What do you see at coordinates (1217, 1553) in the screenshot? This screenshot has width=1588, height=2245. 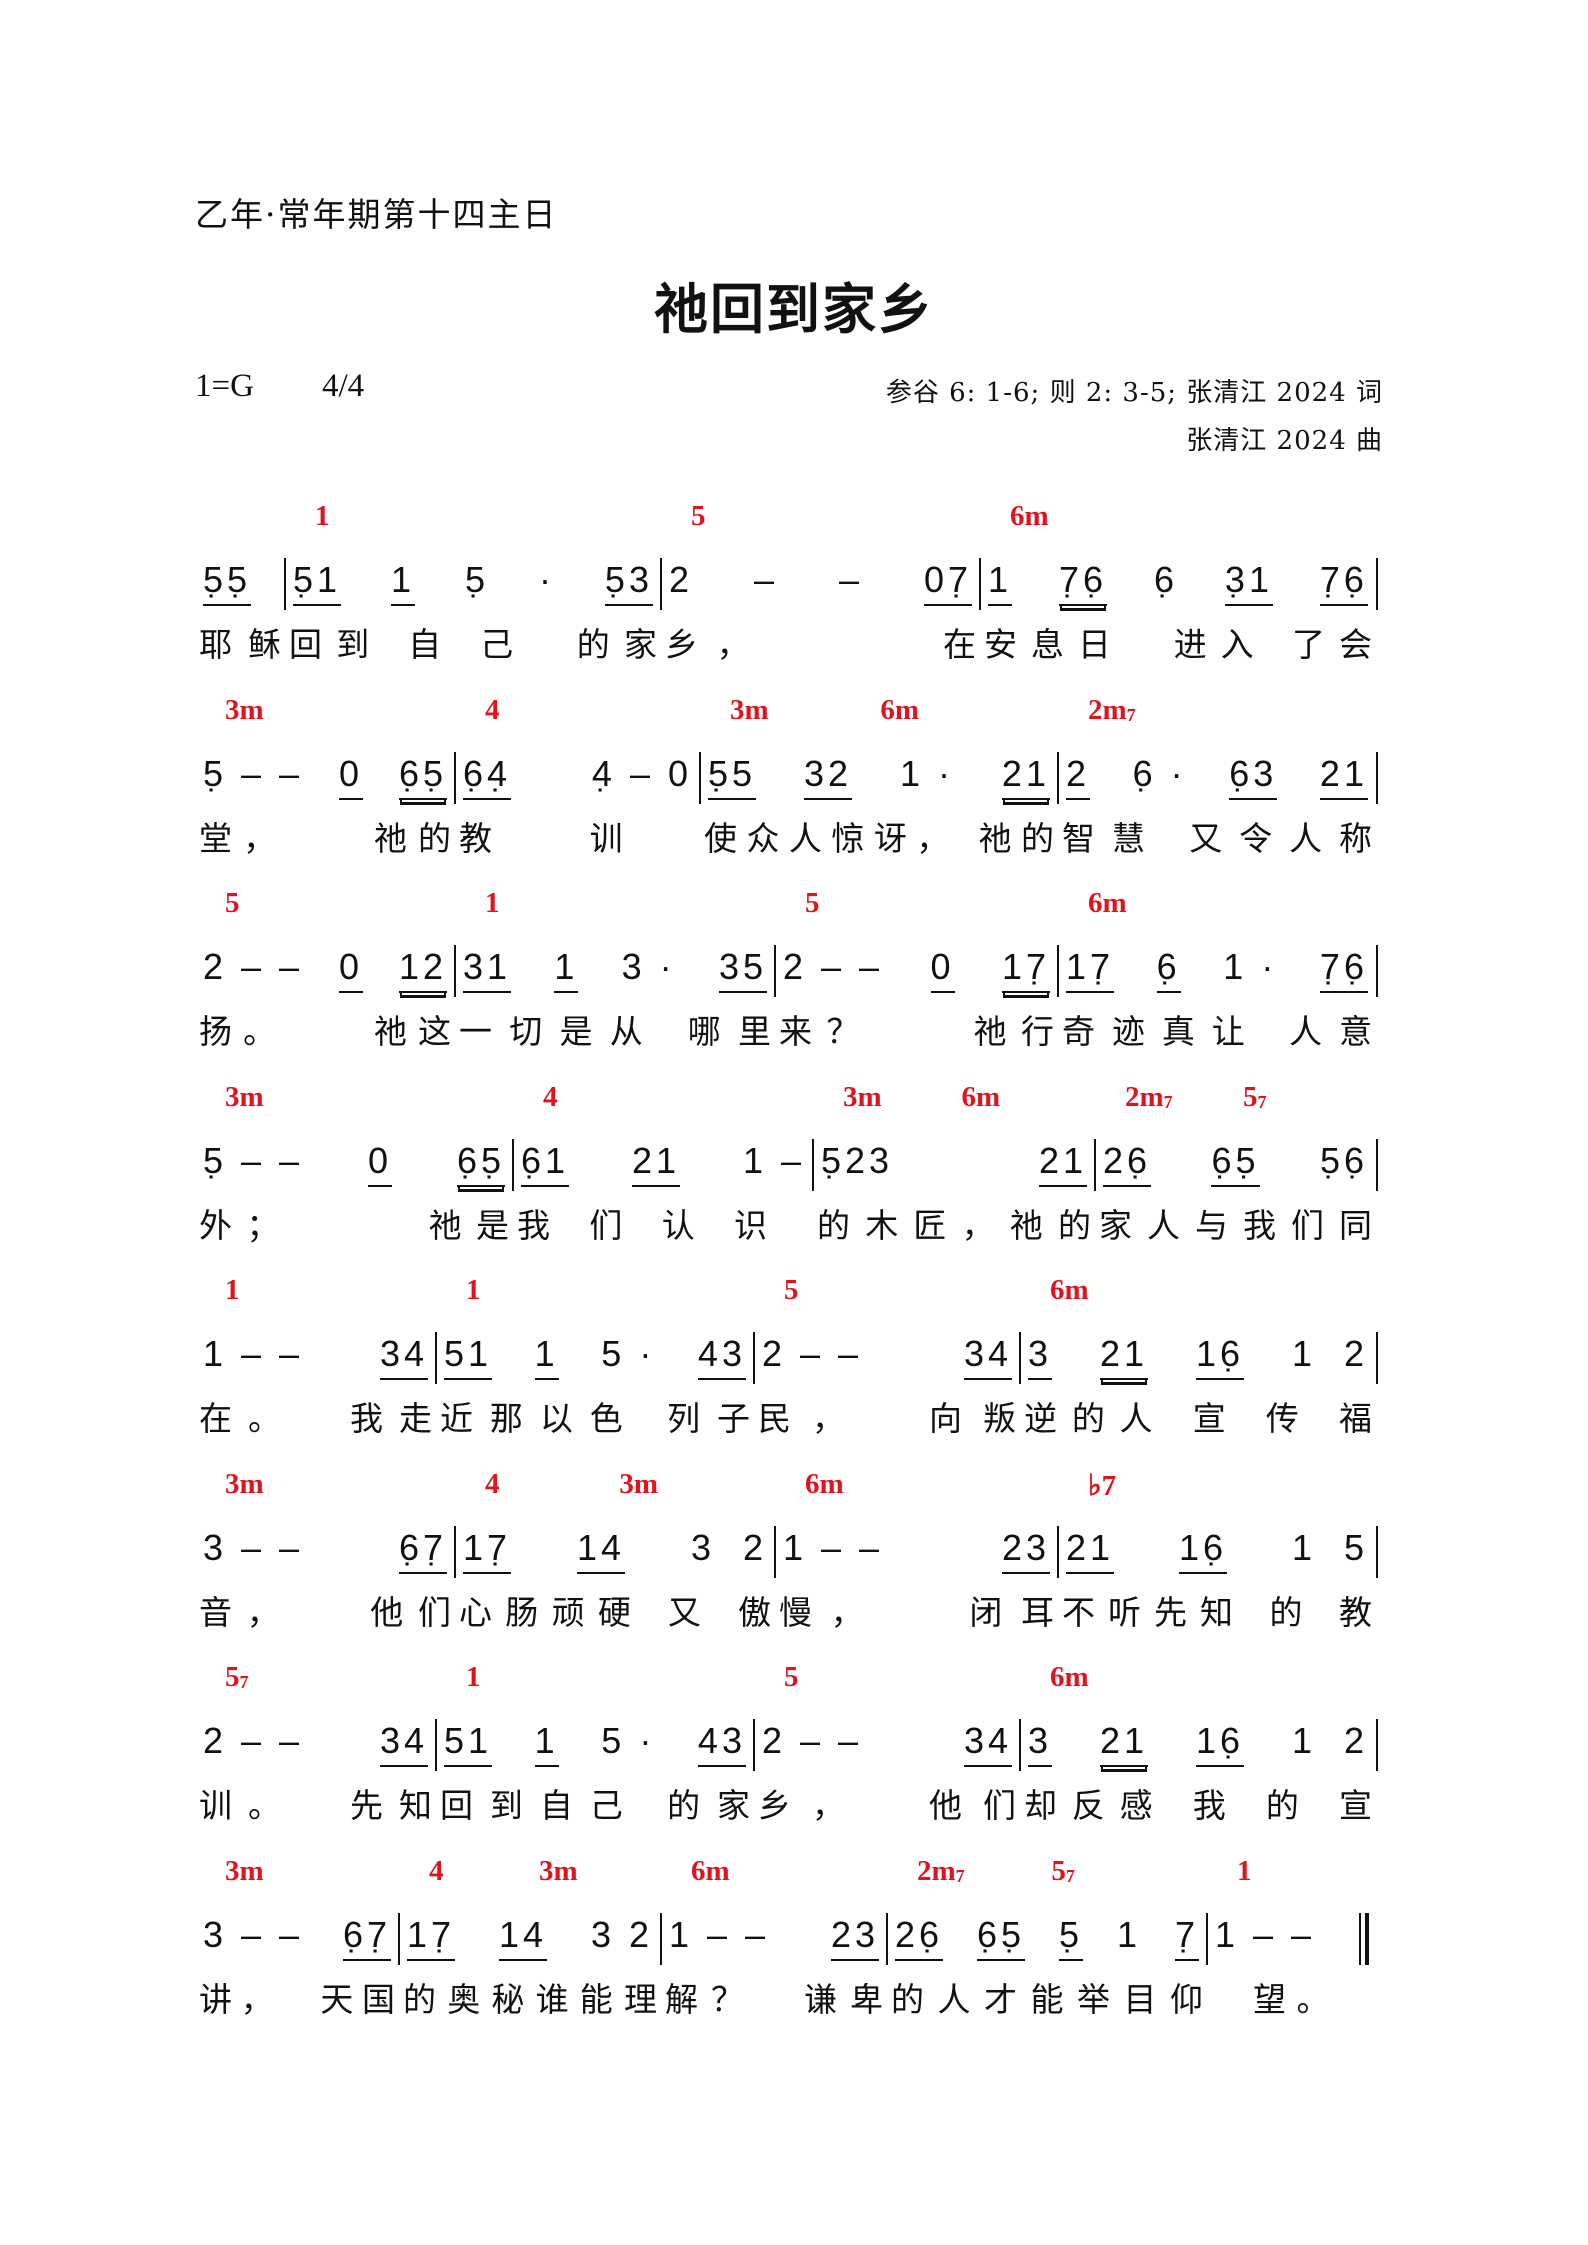 I see `measure: ♭7 21 16̣ 1 5 不听先知 的 教` at bounding box center [1217, 1553].